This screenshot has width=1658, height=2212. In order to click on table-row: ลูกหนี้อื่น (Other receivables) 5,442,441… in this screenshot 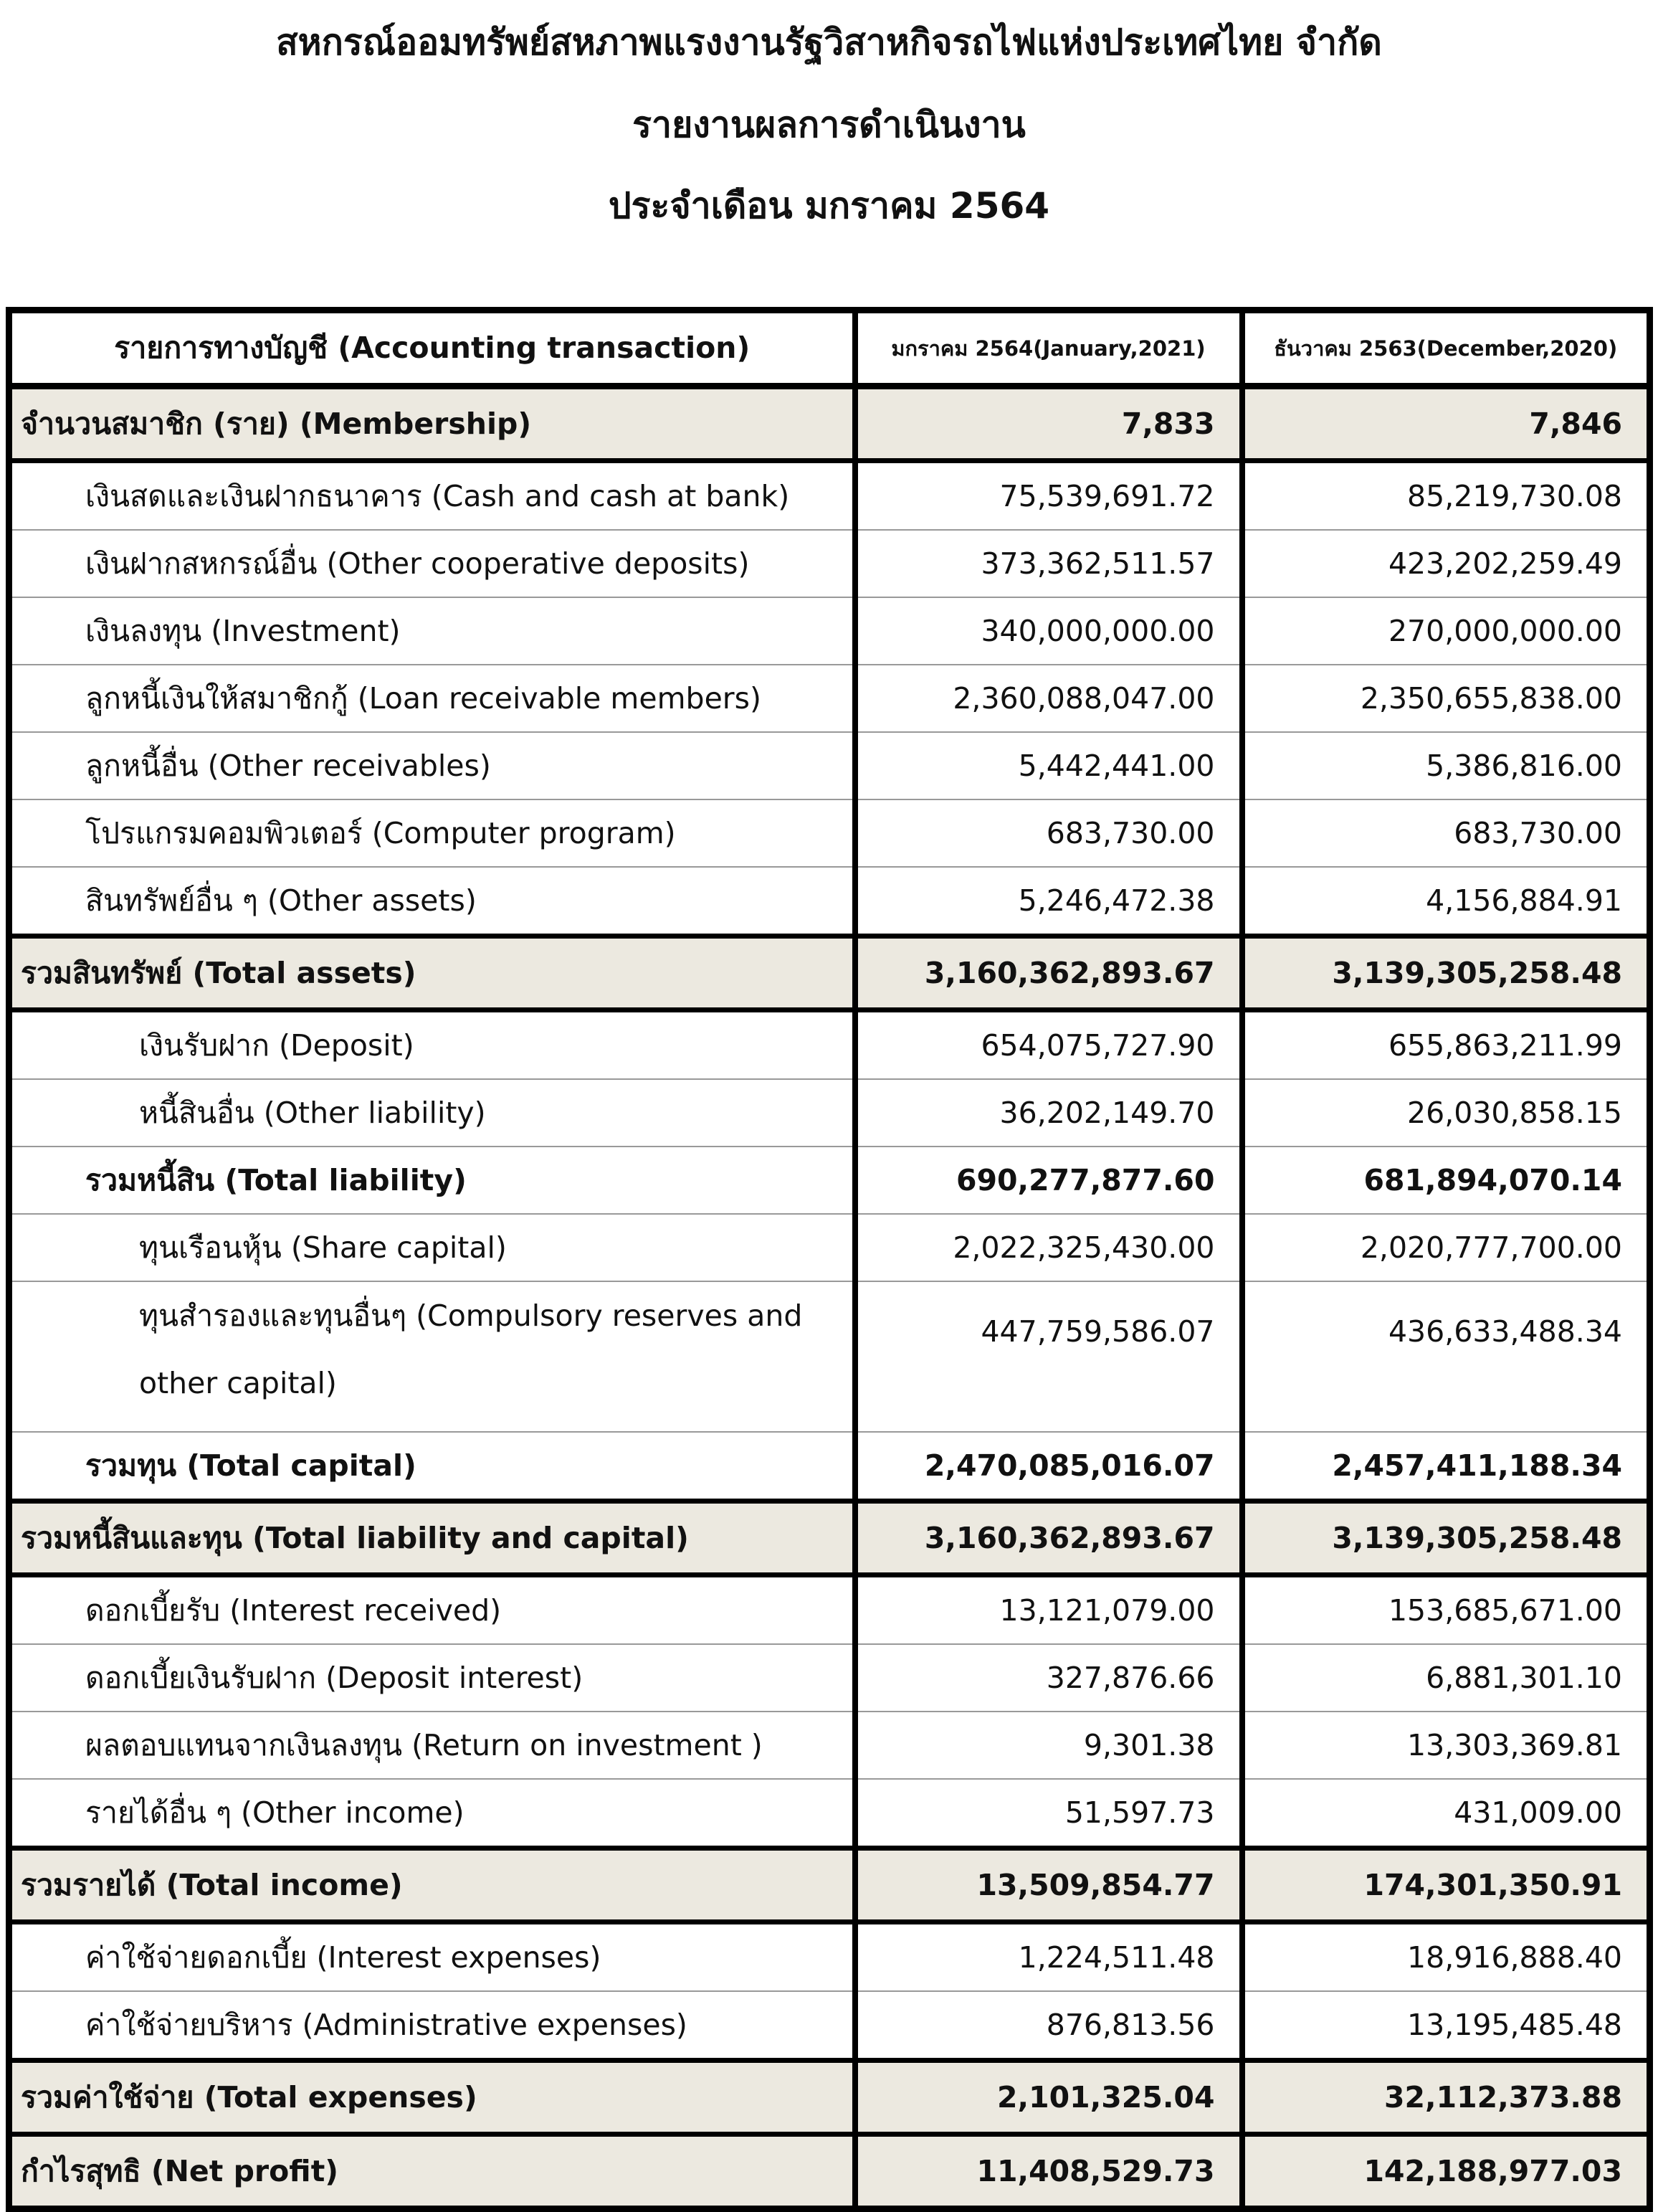, I will do `click(829, 766)`.